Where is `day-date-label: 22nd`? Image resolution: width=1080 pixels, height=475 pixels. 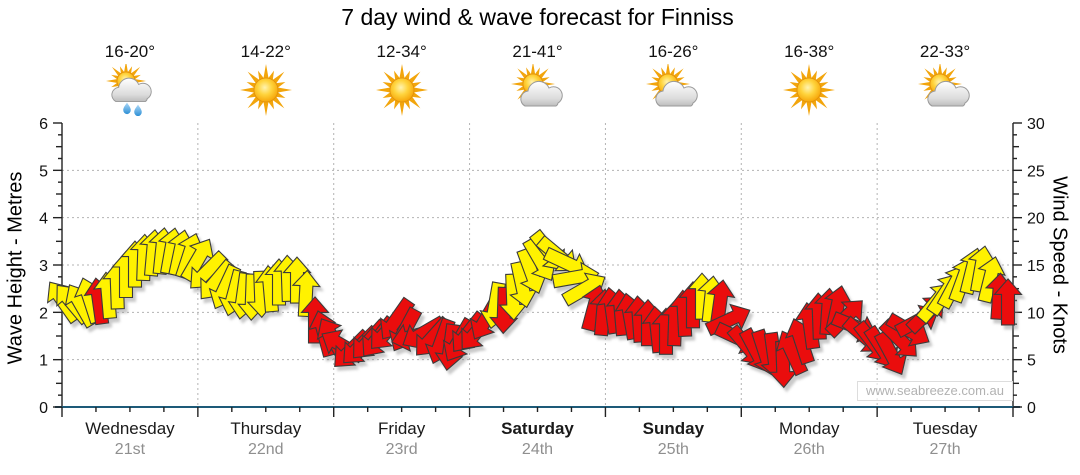 day-date-label: 22nd is located at coordinates (265, 449).